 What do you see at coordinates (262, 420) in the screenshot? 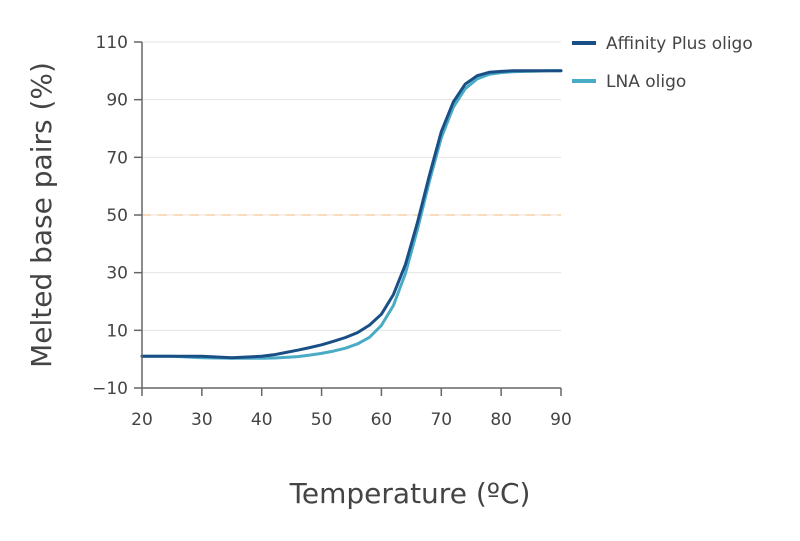
I see `x-tick-label-2: 40` at bounding box center [262, 420].